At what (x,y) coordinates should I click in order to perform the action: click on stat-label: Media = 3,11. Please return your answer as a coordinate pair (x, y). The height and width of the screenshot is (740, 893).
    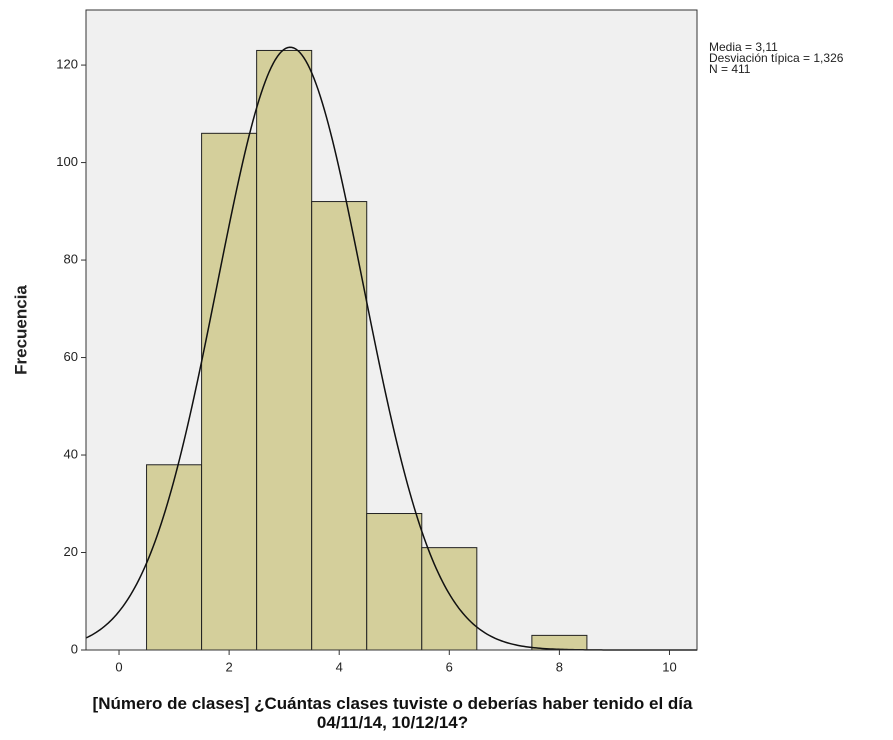
    Looking at the image, I should click on (743, 47).